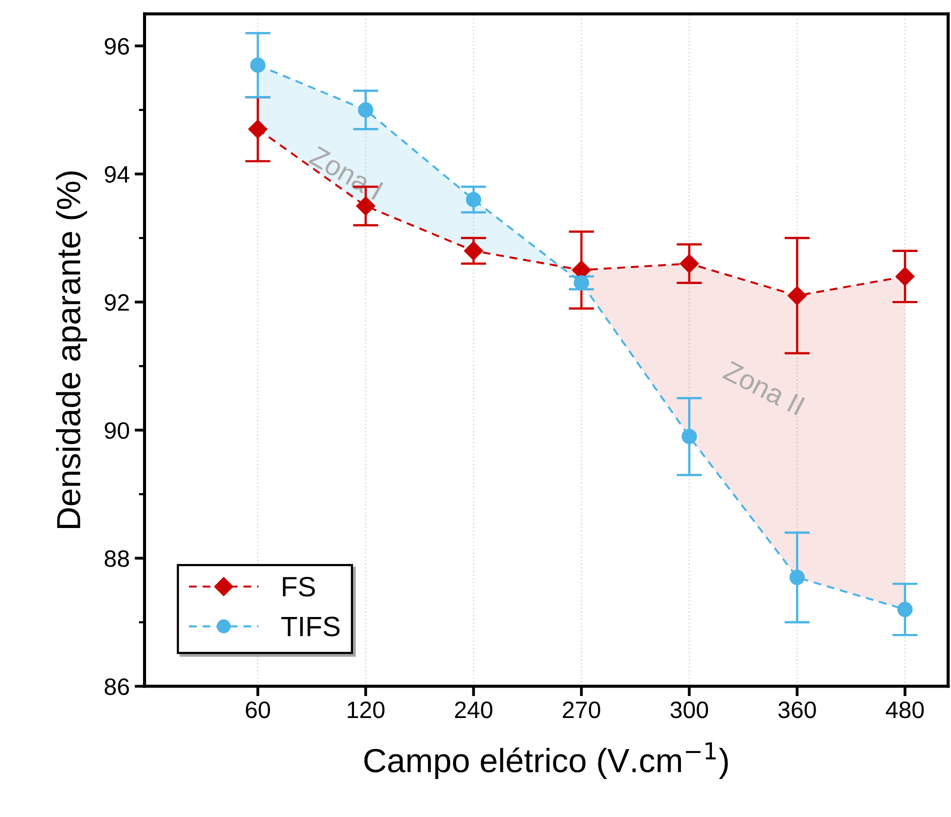 This screenshot has width=951, height=817. Describe the element at coordinates (72, 349) in the screenshot. I see `y-axis-title: Densidade aparante (%)` at that location.